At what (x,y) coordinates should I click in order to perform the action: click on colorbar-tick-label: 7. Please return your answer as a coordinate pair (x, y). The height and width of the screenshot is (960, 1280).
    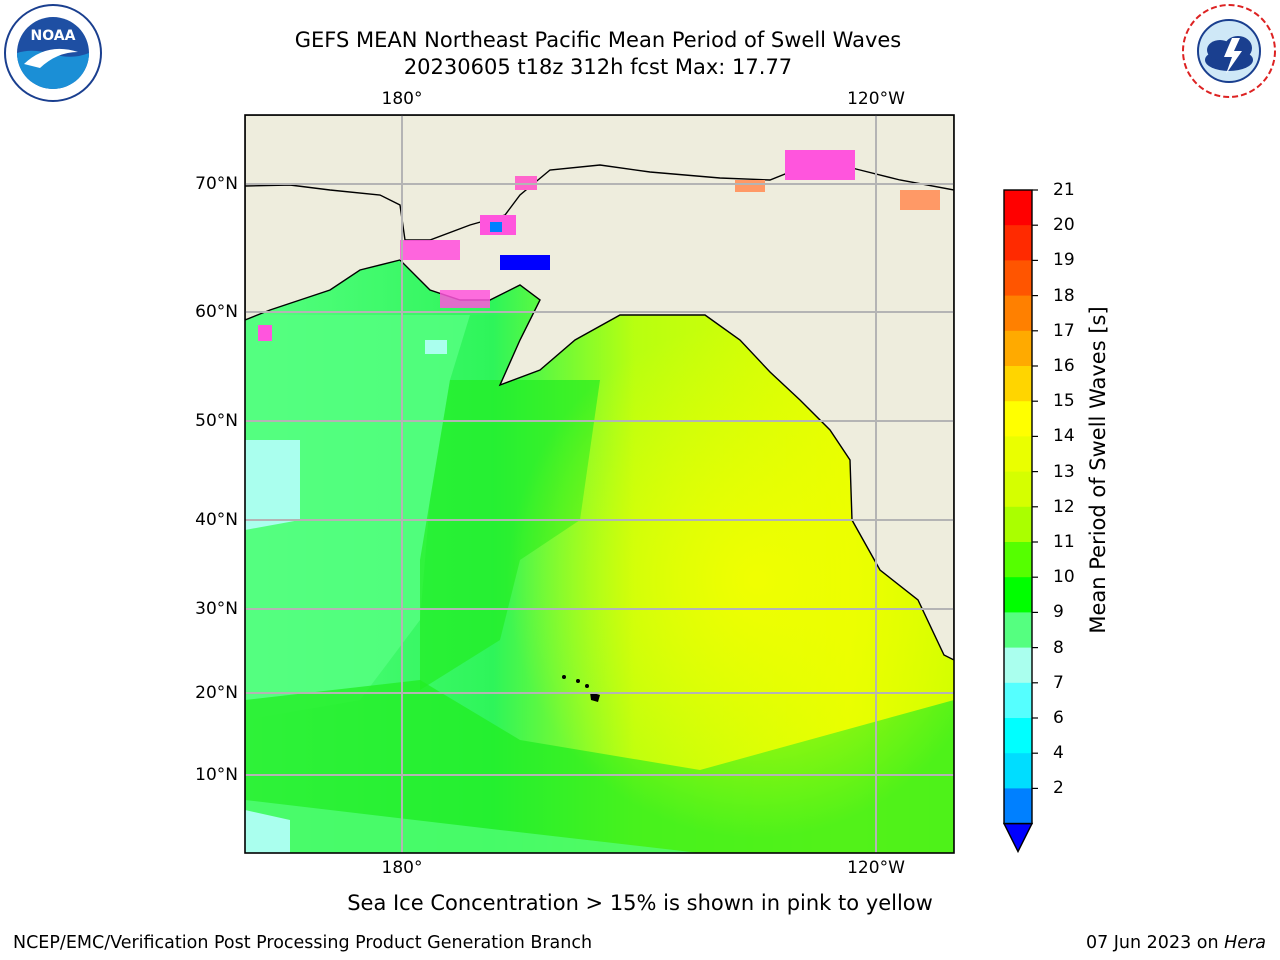
    Looking at the image, I should click on (1058, 682).